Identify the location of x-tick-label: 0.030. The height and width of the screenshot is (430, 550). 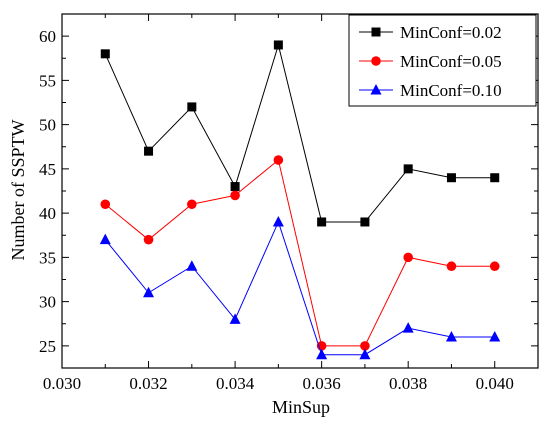
(62, 383).